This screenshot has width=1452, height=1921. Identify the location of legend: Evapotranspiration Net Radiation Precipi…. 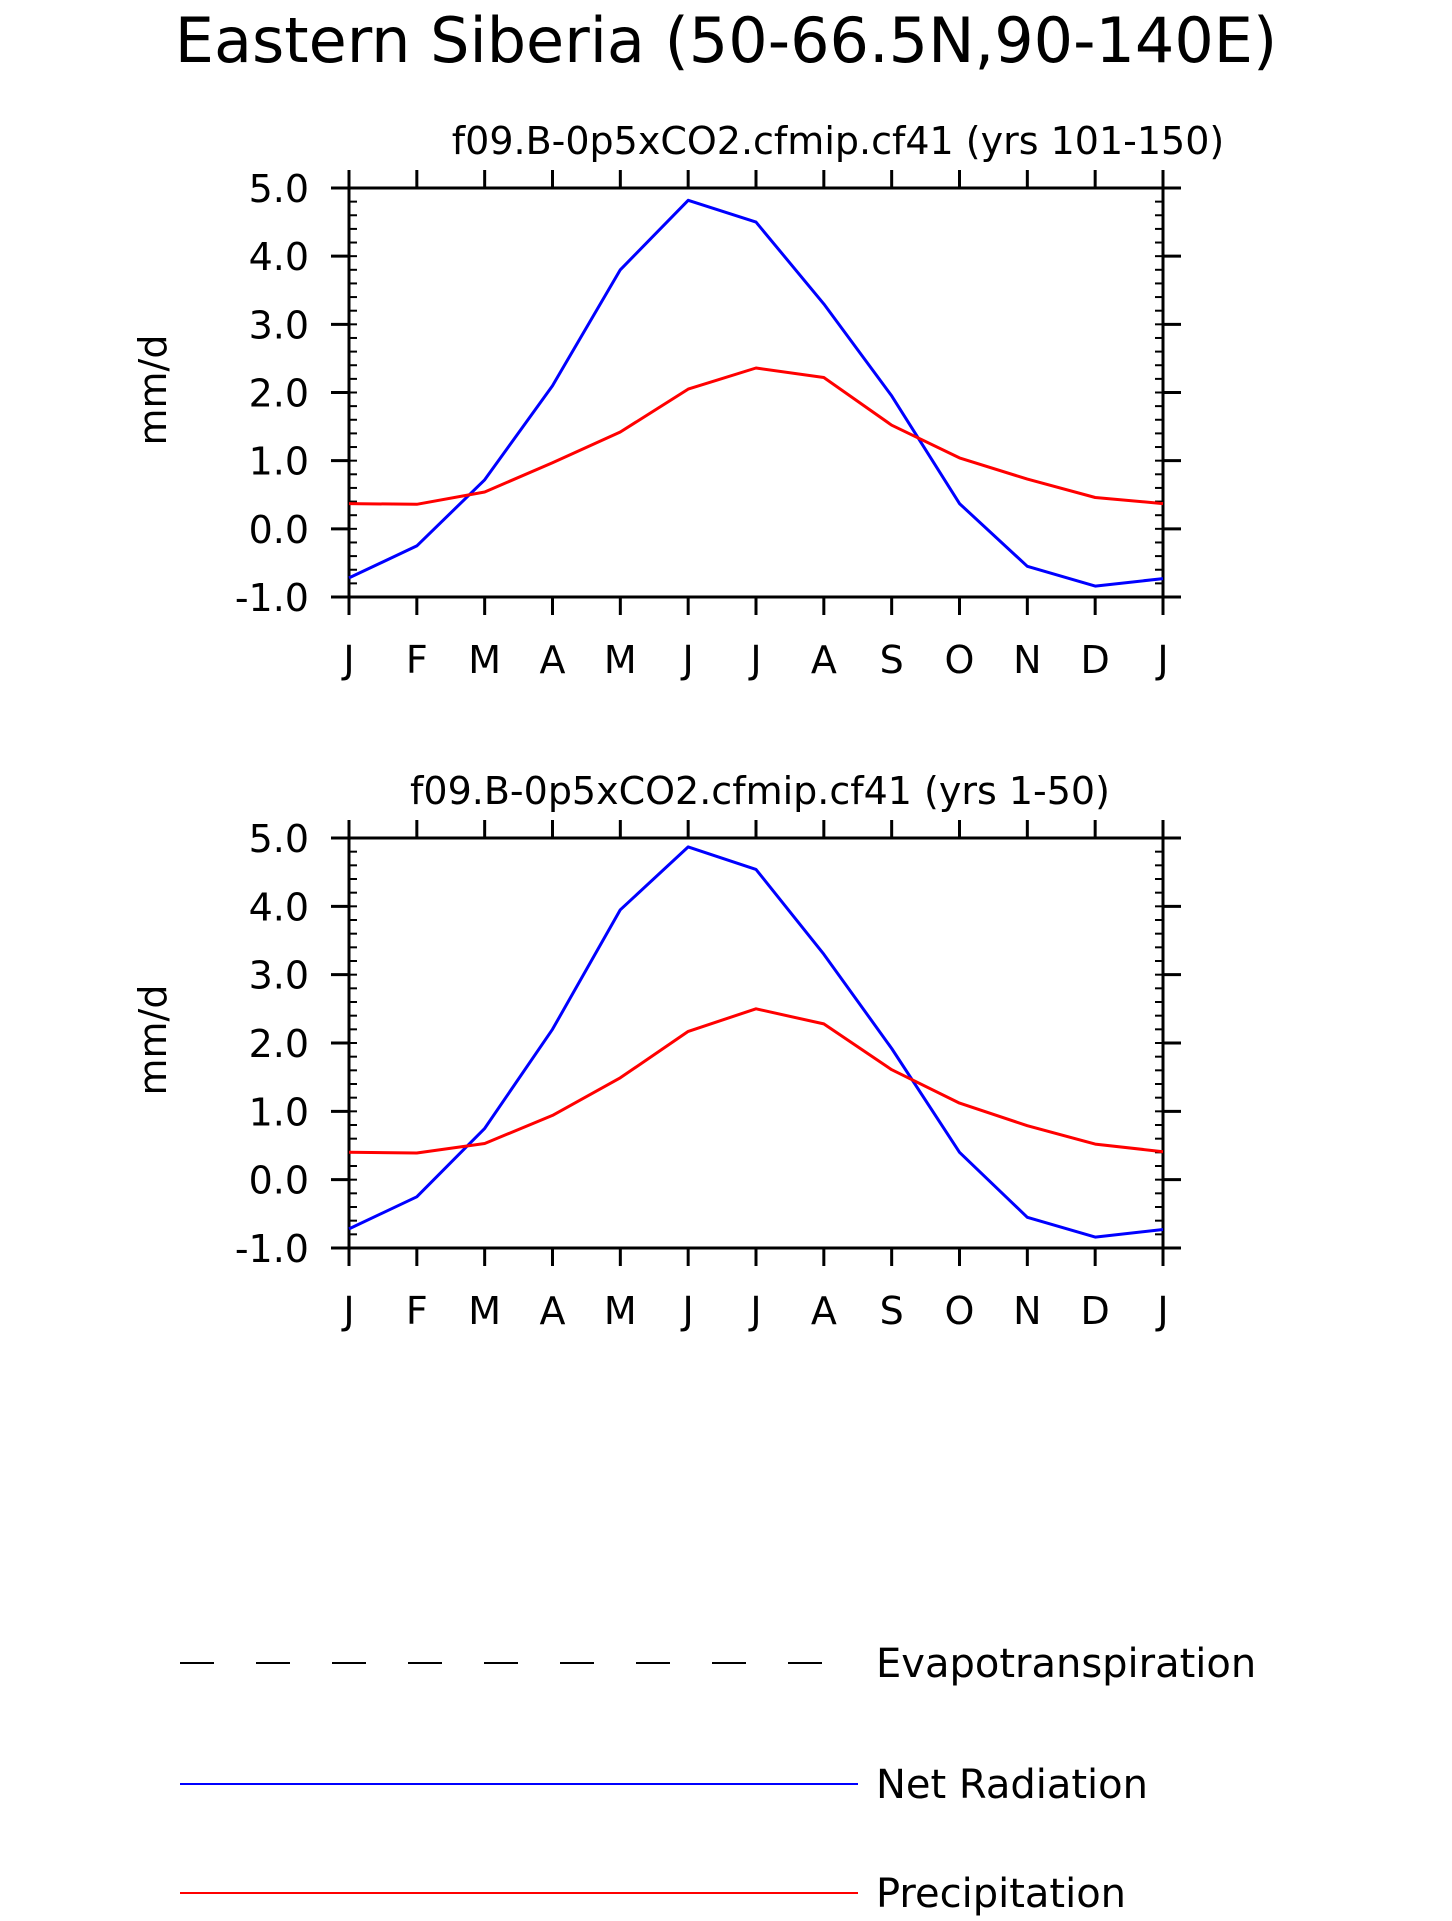
(718, 1779).